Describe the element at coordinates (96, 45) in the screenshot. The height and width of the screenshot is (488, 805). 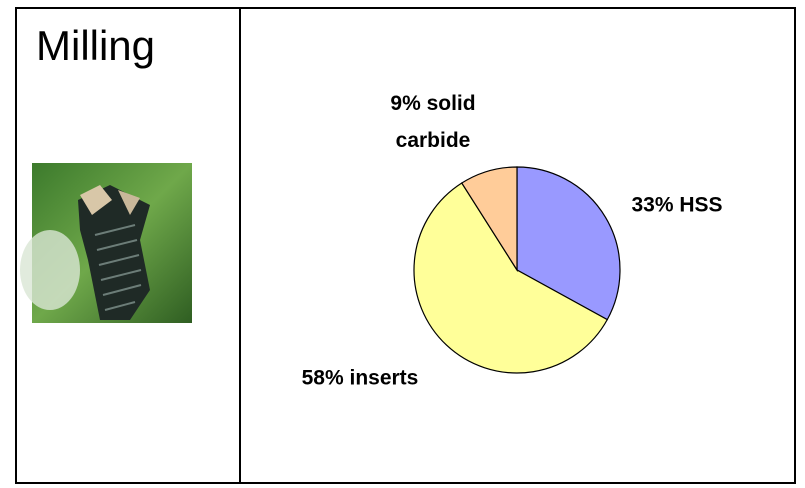
I see `slide-title: Milling` at that location.